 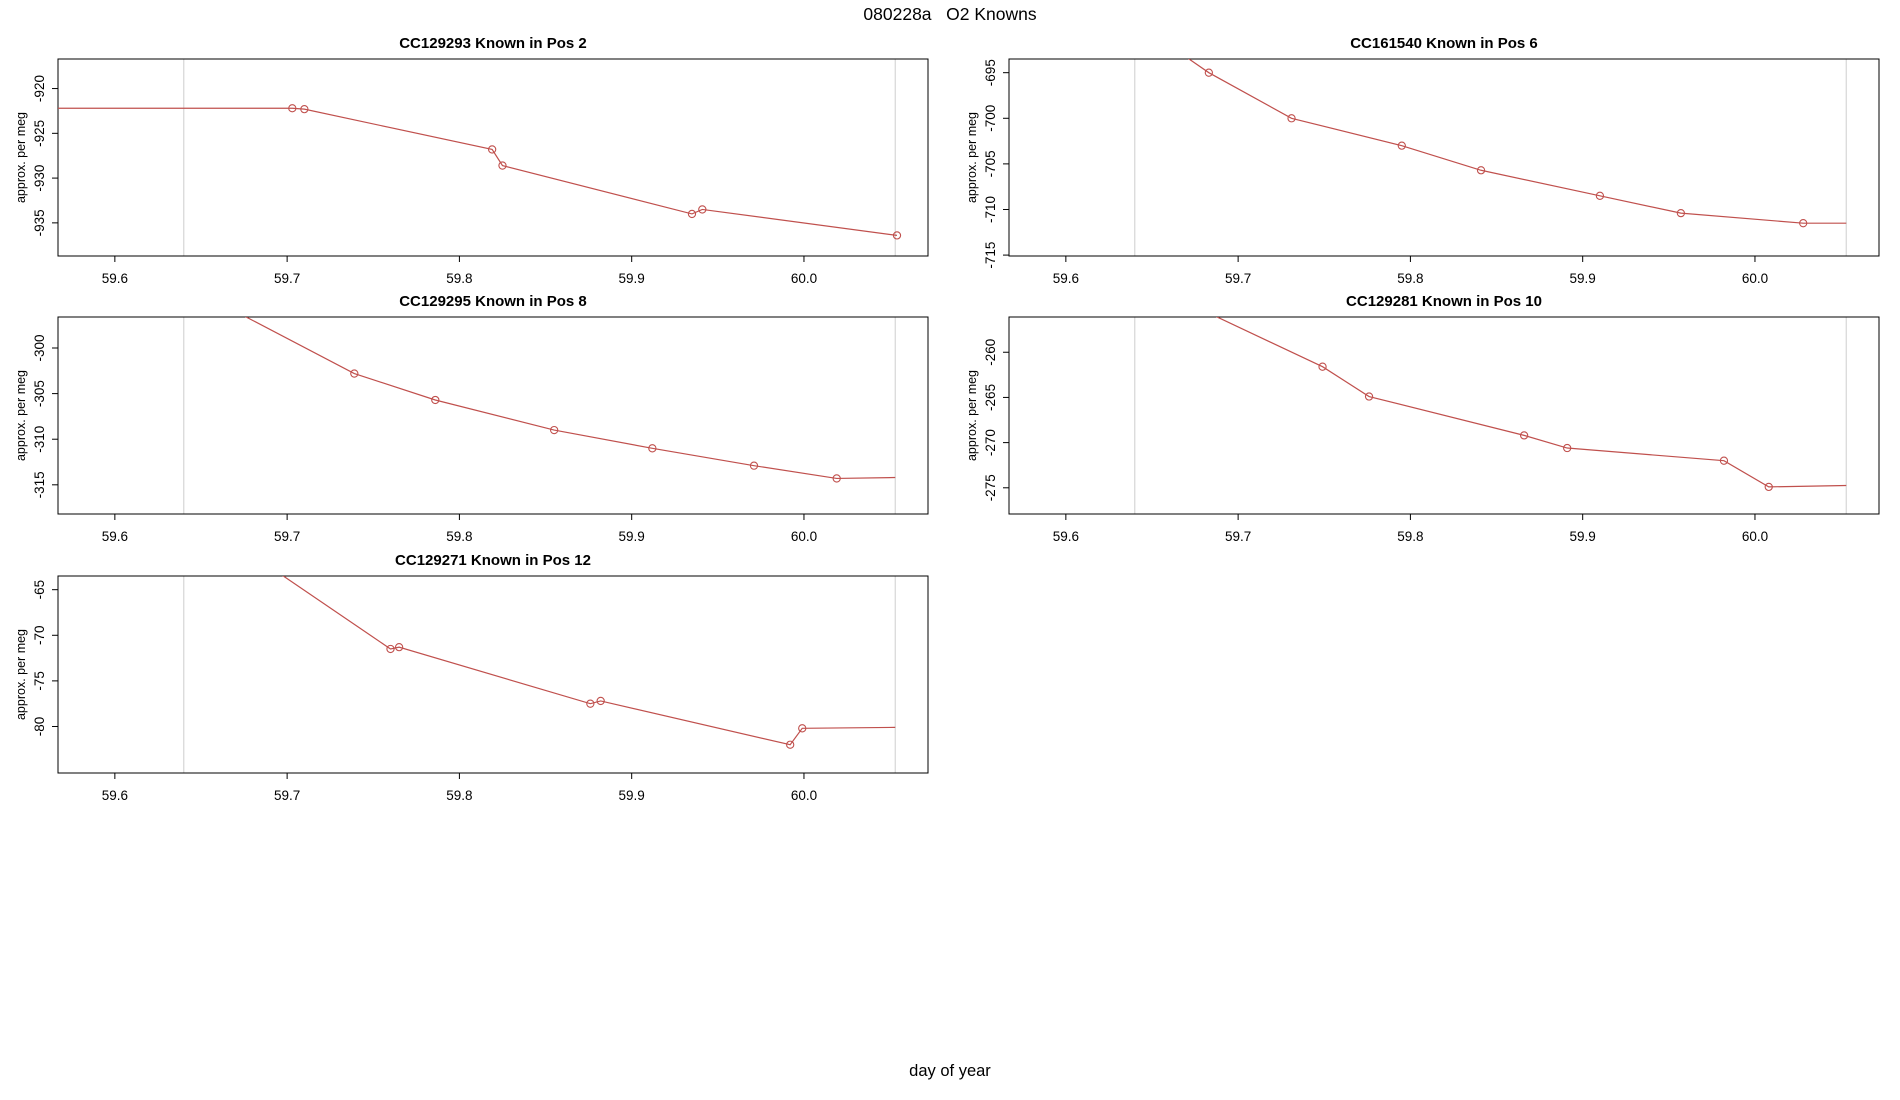 What do you see at coordinates (1444, 43) in the screenshot?
I see `panel-title: CC161540 Known in Pos 6` at bounding box center [1444, 43].